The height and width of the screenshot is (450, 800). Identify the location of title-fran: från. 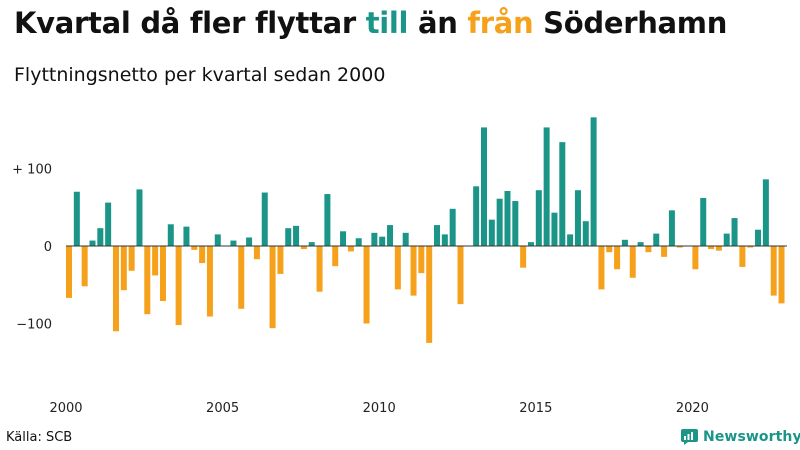
(500, 23).